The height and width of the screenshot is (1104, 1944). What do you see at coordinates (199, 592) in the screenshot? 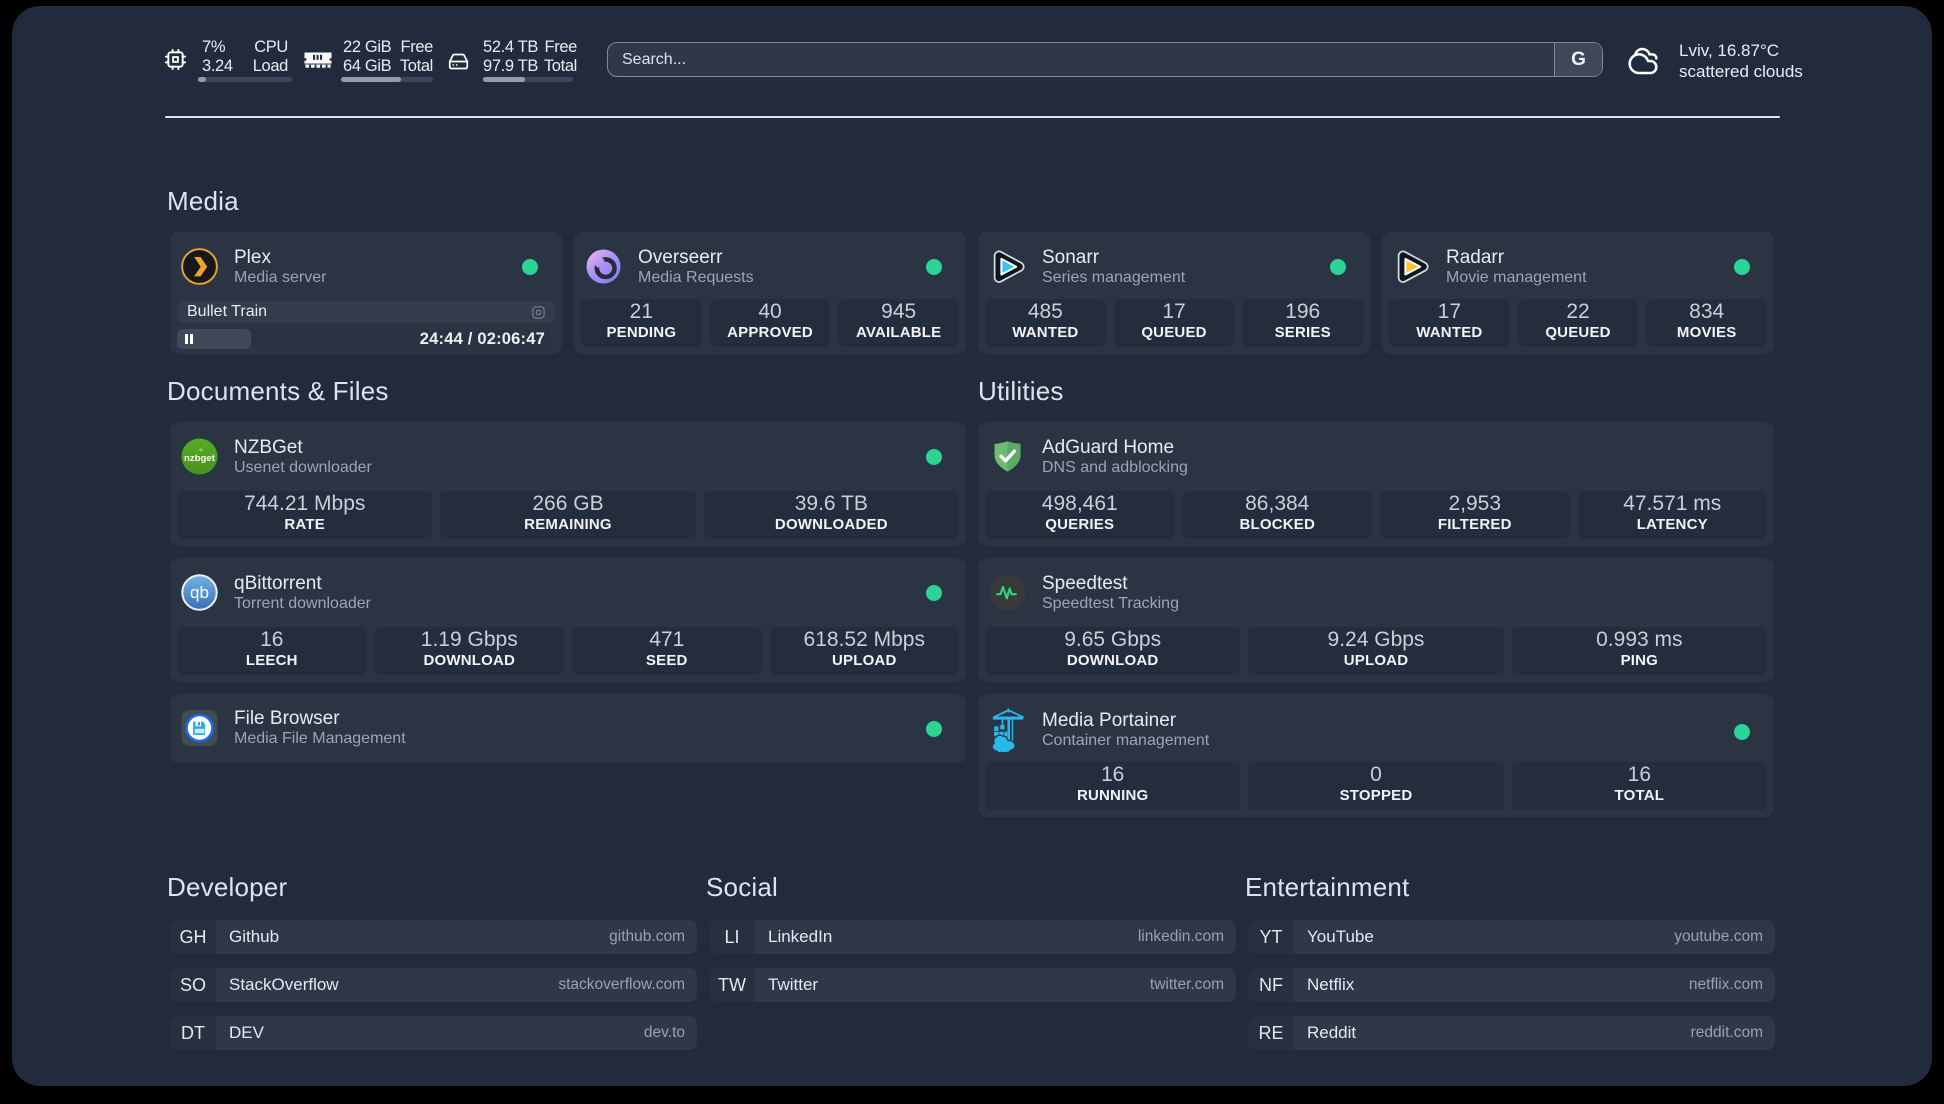
I see `svg-text: qb` at bounding box center [199, 592].